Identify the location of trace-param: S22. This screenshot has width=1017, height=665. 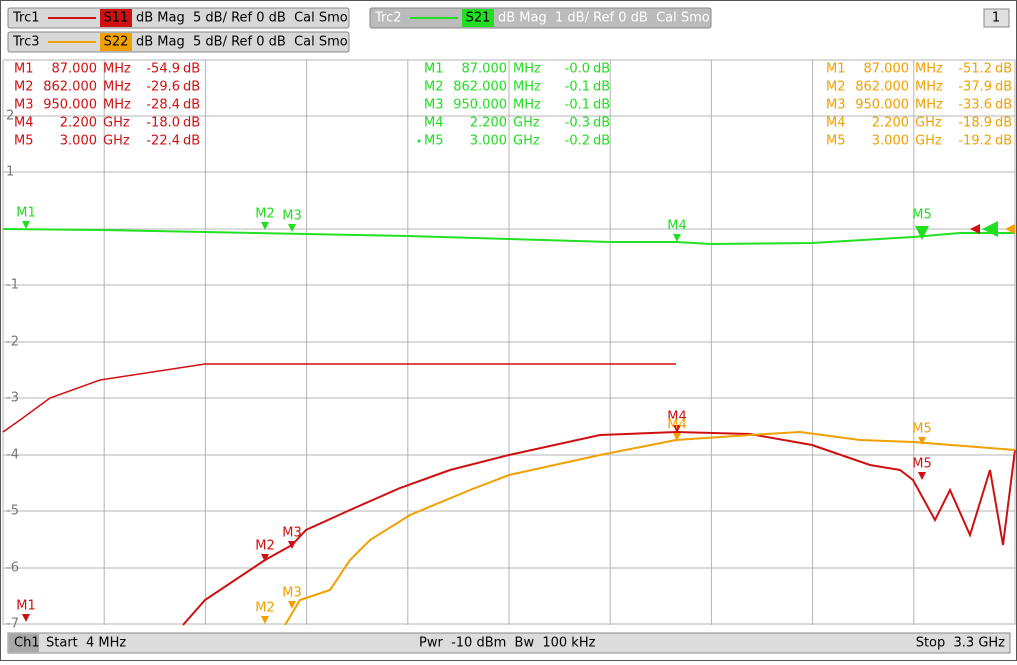
(116, 42).